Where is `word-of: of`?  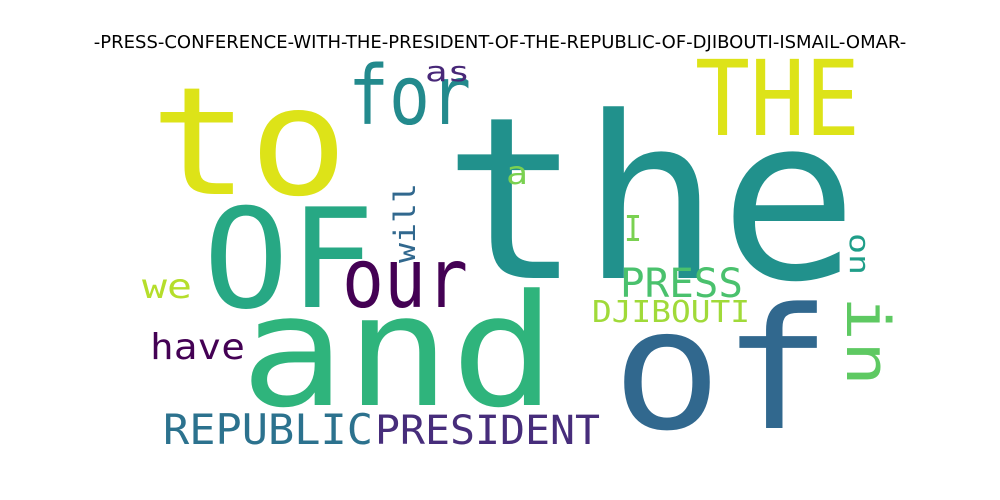 word-of: of is located at coordinates (722, 370).